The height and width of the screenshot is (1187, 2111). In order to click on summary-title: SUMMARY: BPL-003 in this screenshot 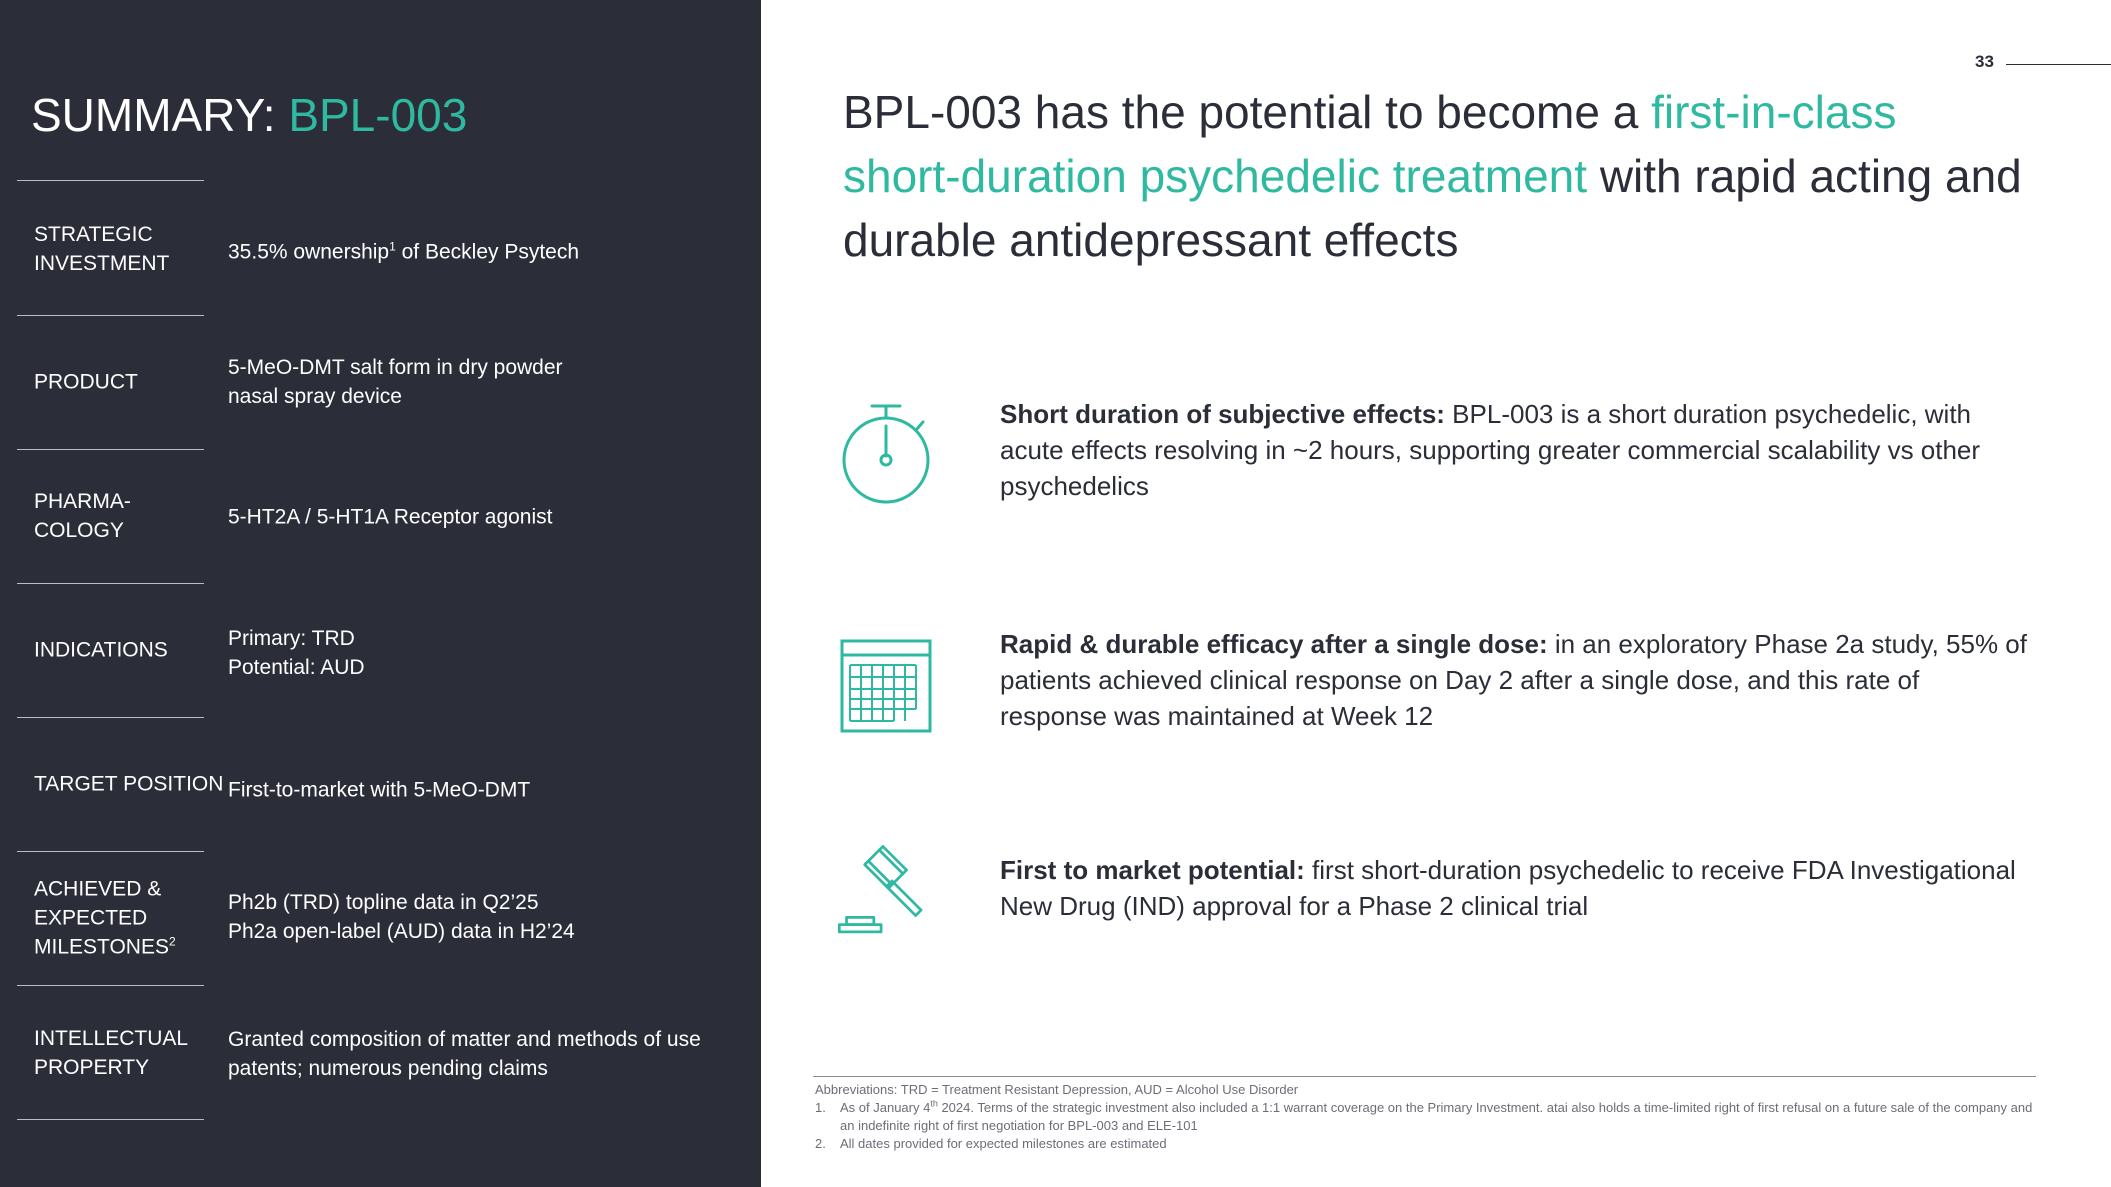, I will do `click(249, 115)`.